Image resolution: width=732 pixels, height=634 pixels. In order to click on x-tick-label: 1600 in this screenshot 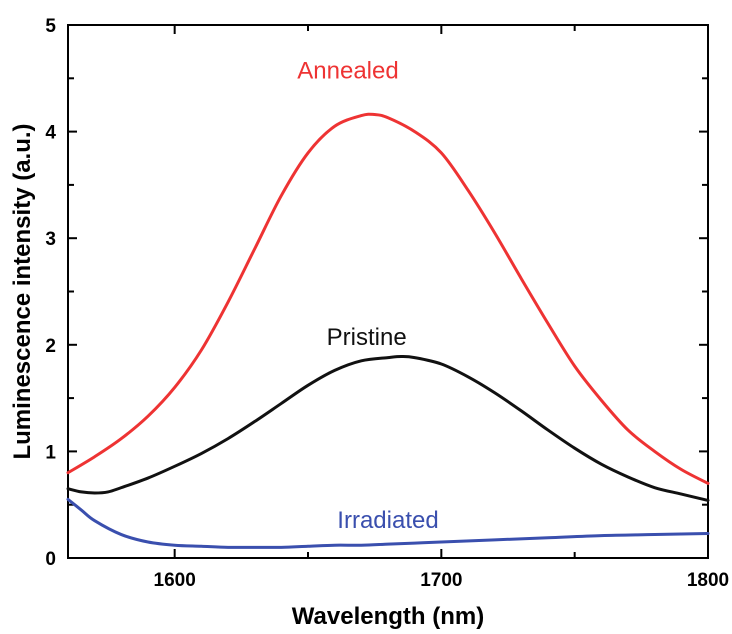, I will do `click(175, 580)`.